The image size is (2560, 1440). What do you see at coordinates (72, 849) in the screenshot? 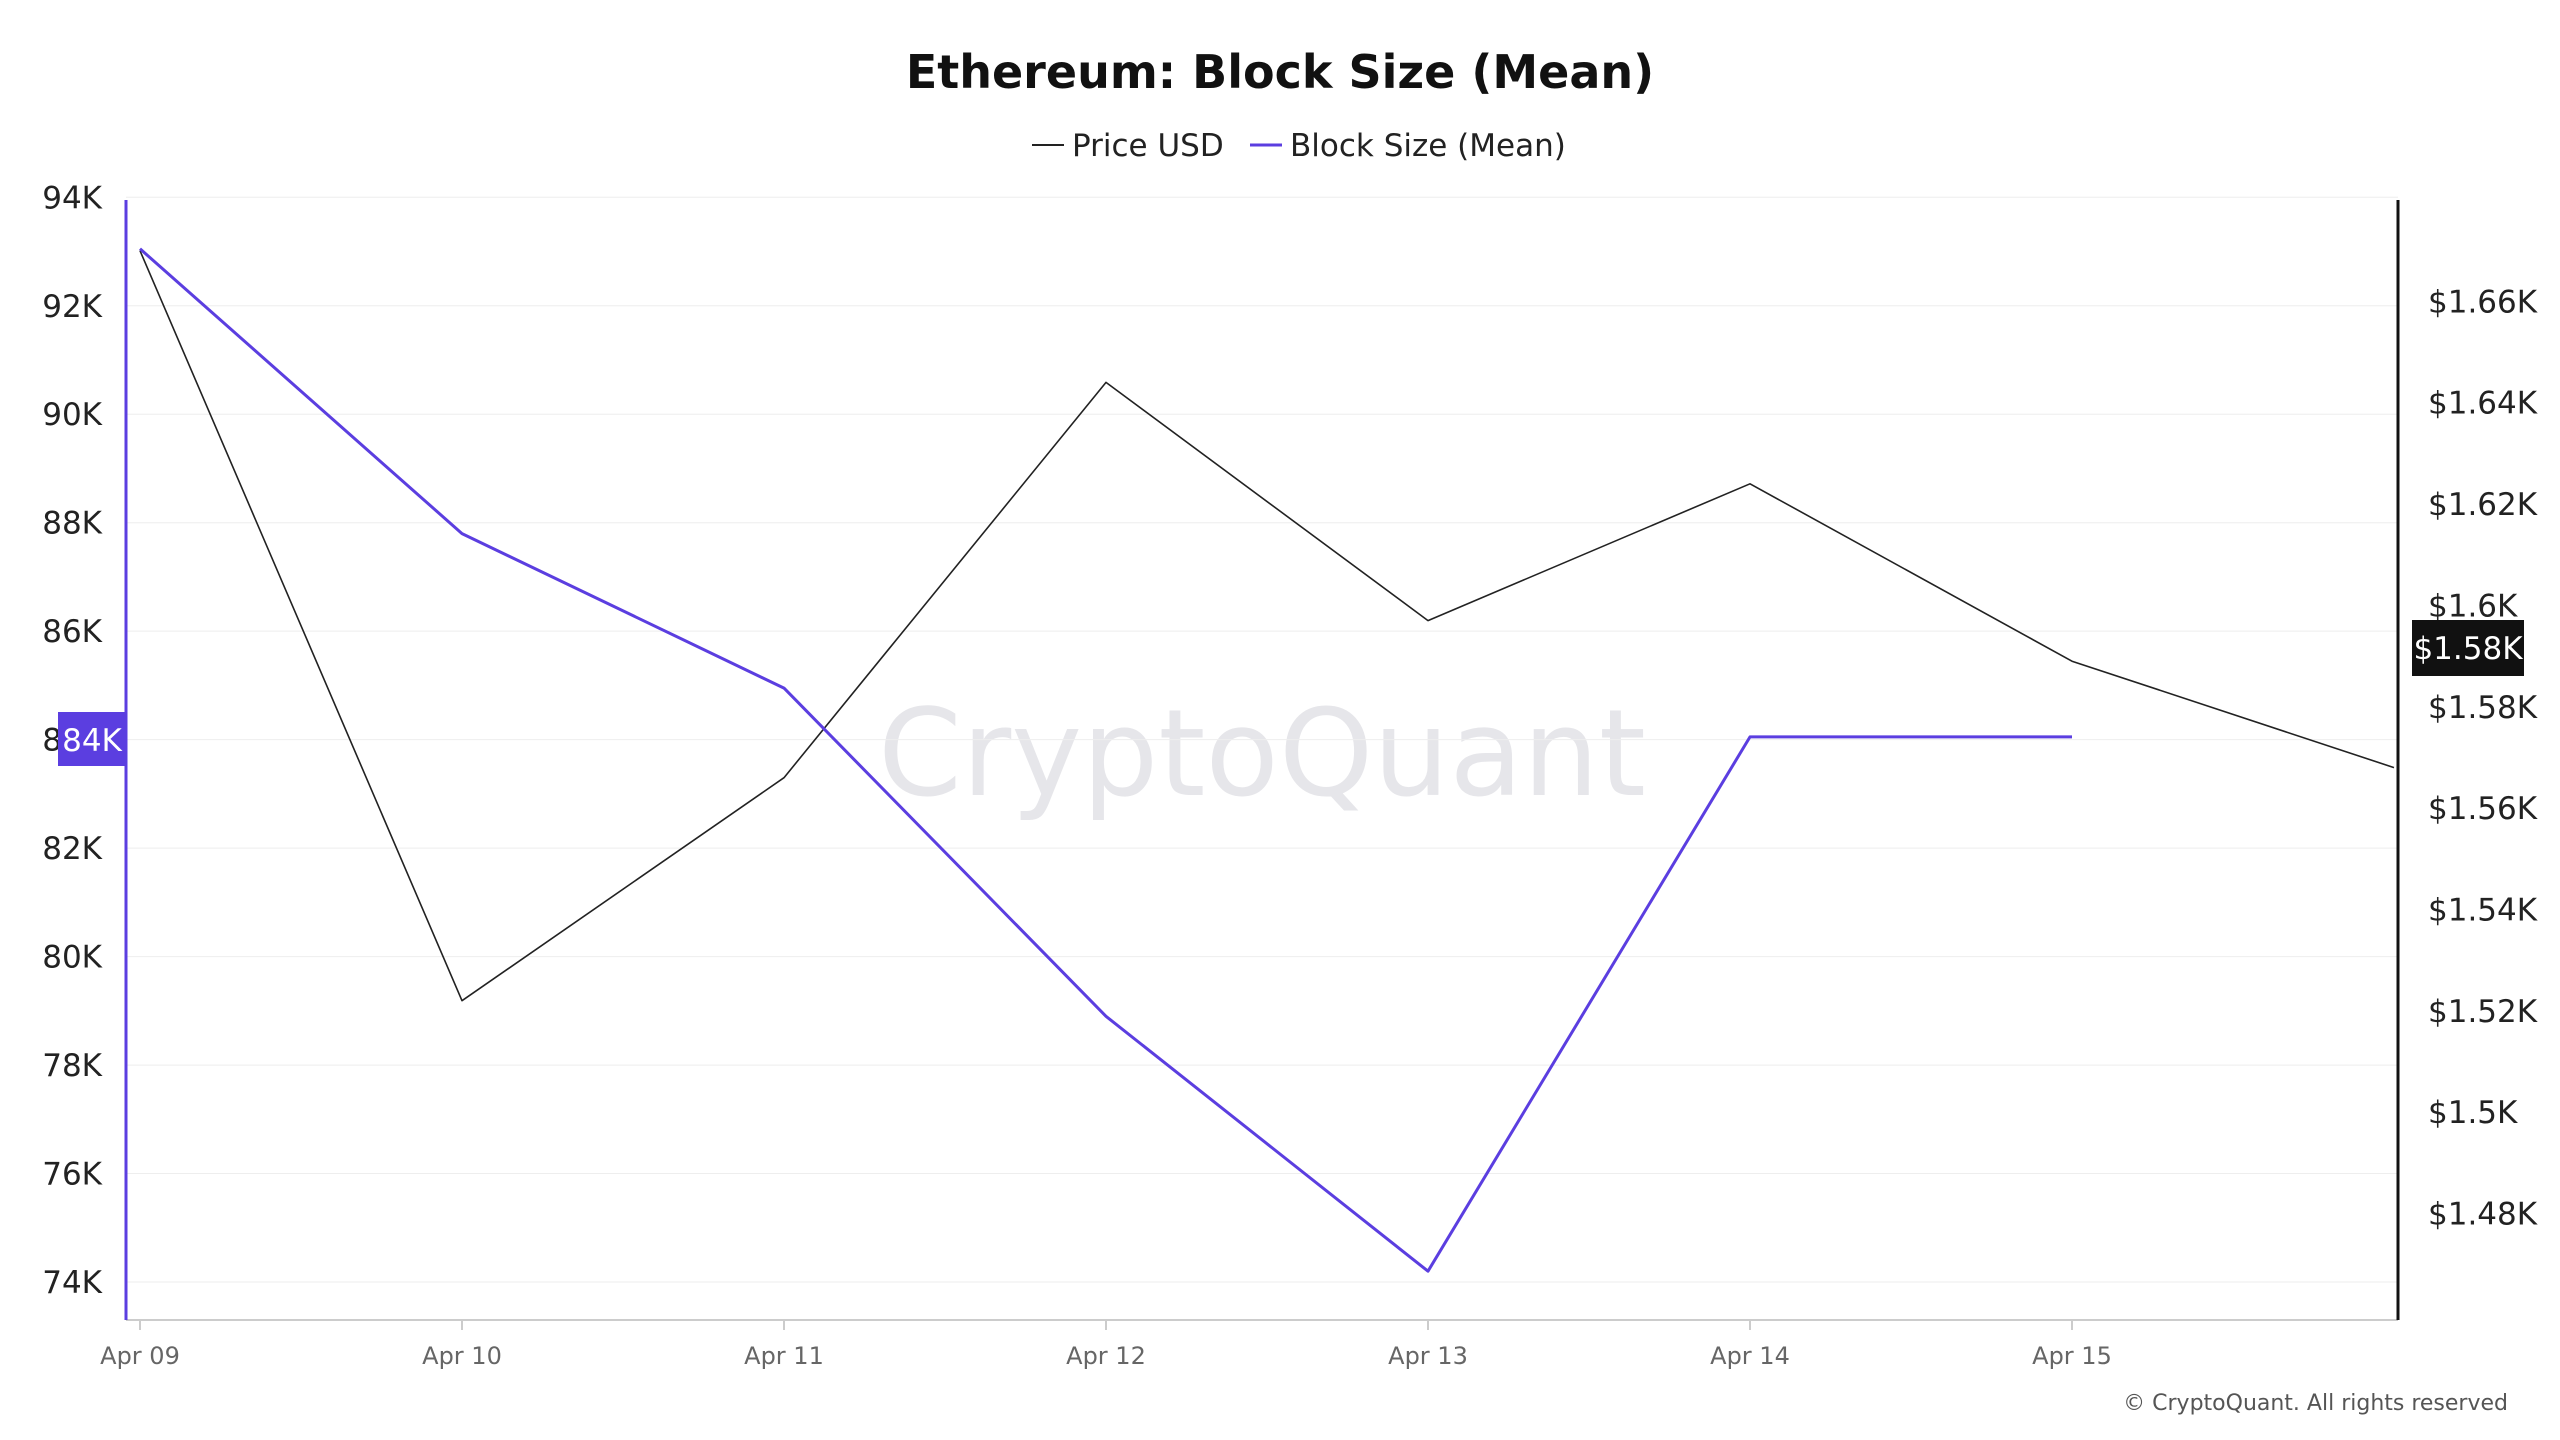
I see `y-left-tick-label: 82K` at bounding box center [72, 849].